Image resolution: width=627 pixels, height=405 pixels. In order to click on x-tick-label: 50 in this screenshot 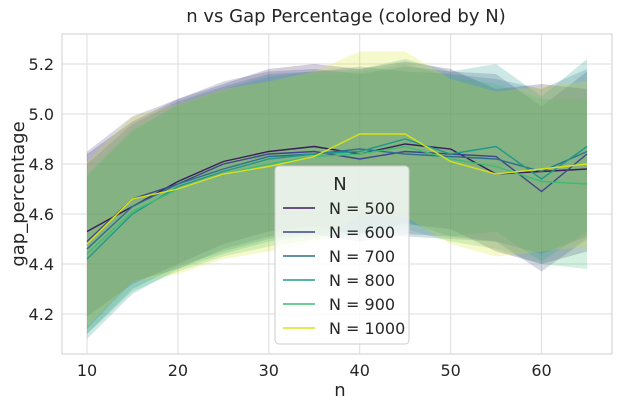, I will do `click(450, 370)`.